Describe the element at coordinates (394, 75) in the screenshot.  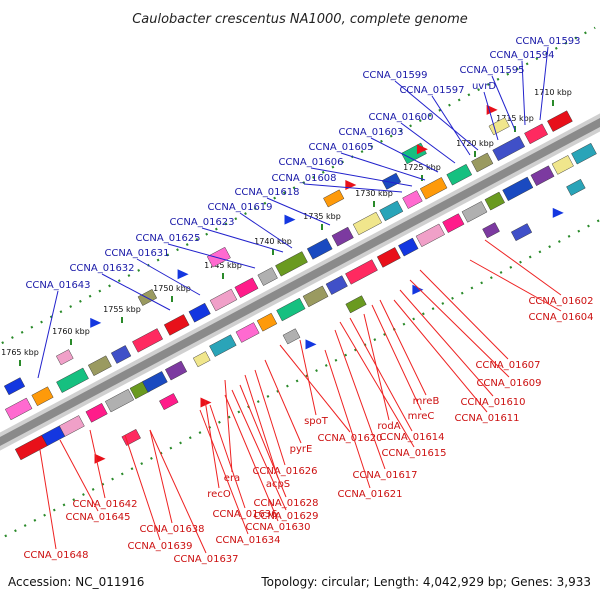
I see `top-gene-label: CCNA_01599` at that location.